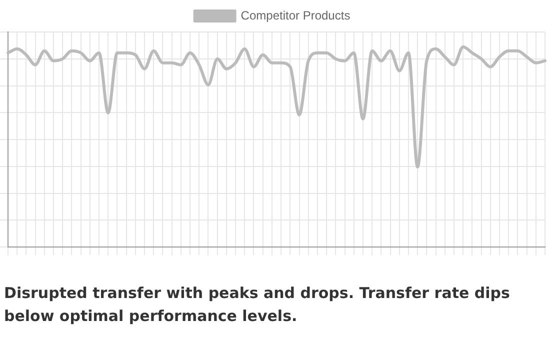  Describe the element at coordinates (257, 305) in the screenshot. I see `text: Disrupted transfer with peaks and drops. Transfer rate dips below optimal performance levels.` at that location.